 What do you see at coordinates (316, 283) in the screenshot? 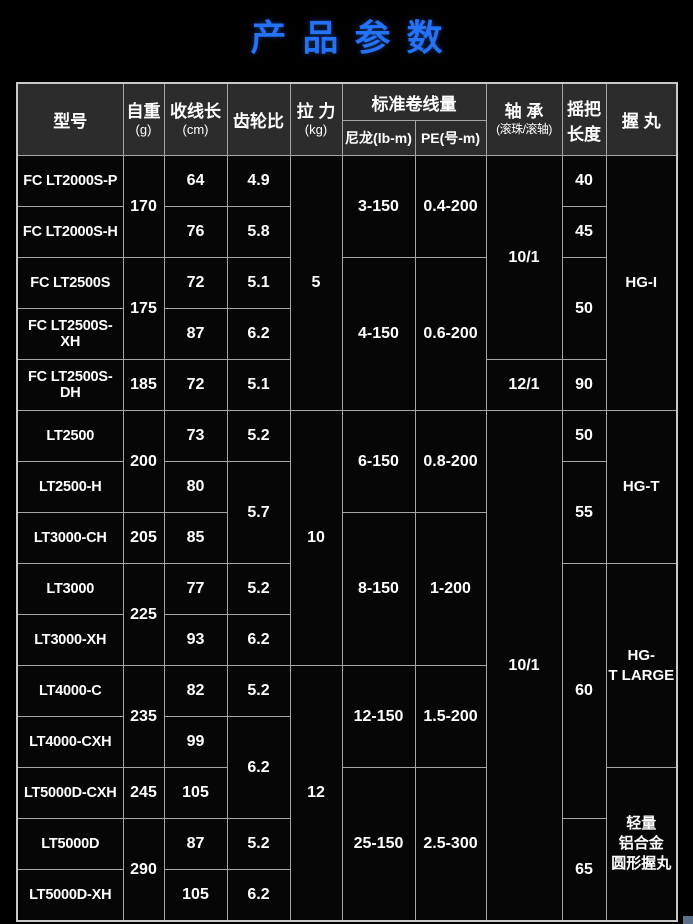
I see `cell-drag: 5` at bounding box center [316, 283].